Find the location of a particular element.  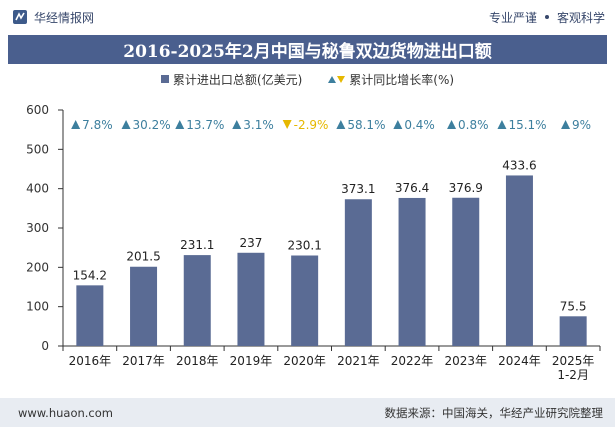

brand: 华经情报网 is located at coordinates (53, 17).